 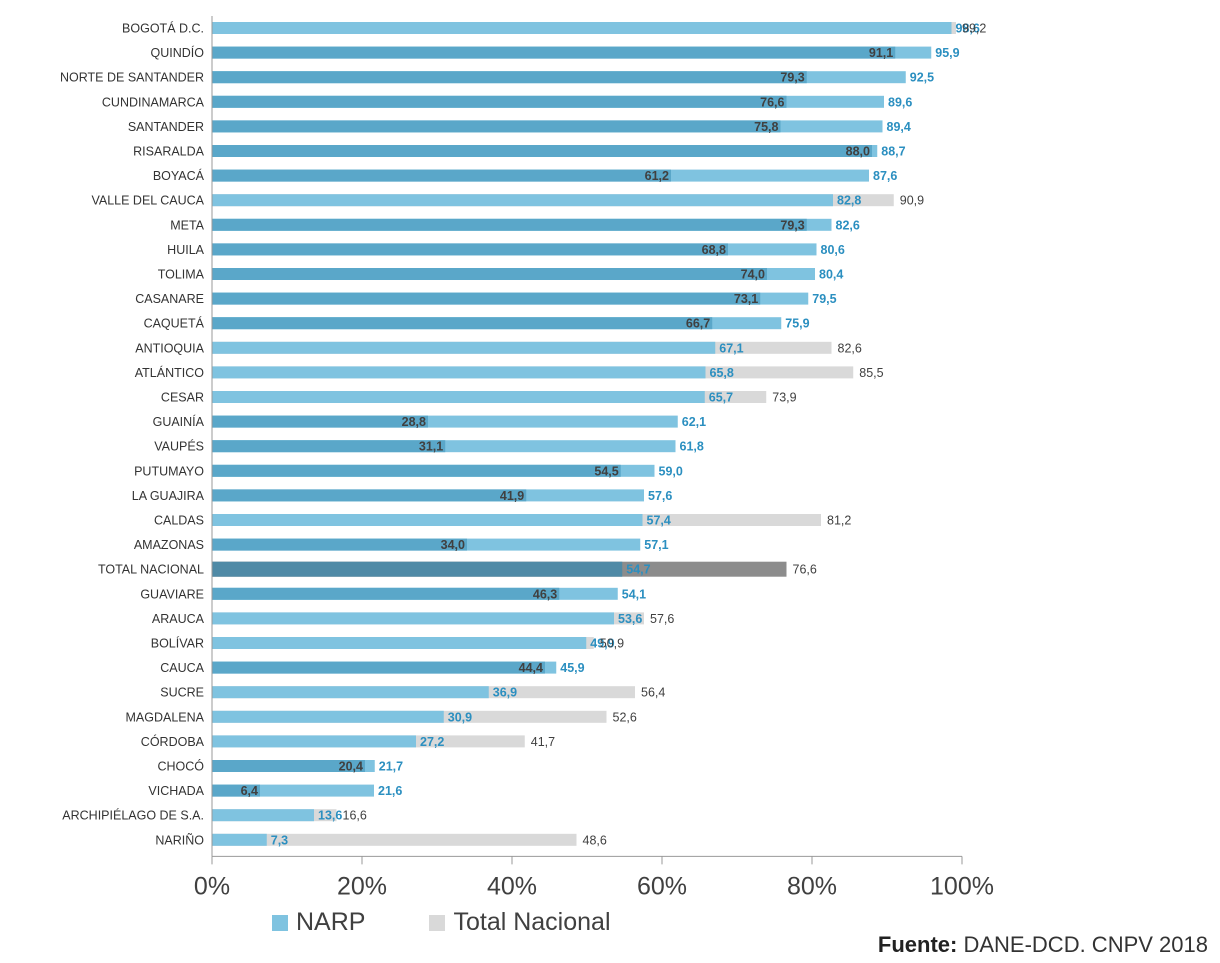 What do you see at coordinates (917, 944) in the screenshot?
I see `source-prefix: Fuente:` at bounding box center [917, 944].